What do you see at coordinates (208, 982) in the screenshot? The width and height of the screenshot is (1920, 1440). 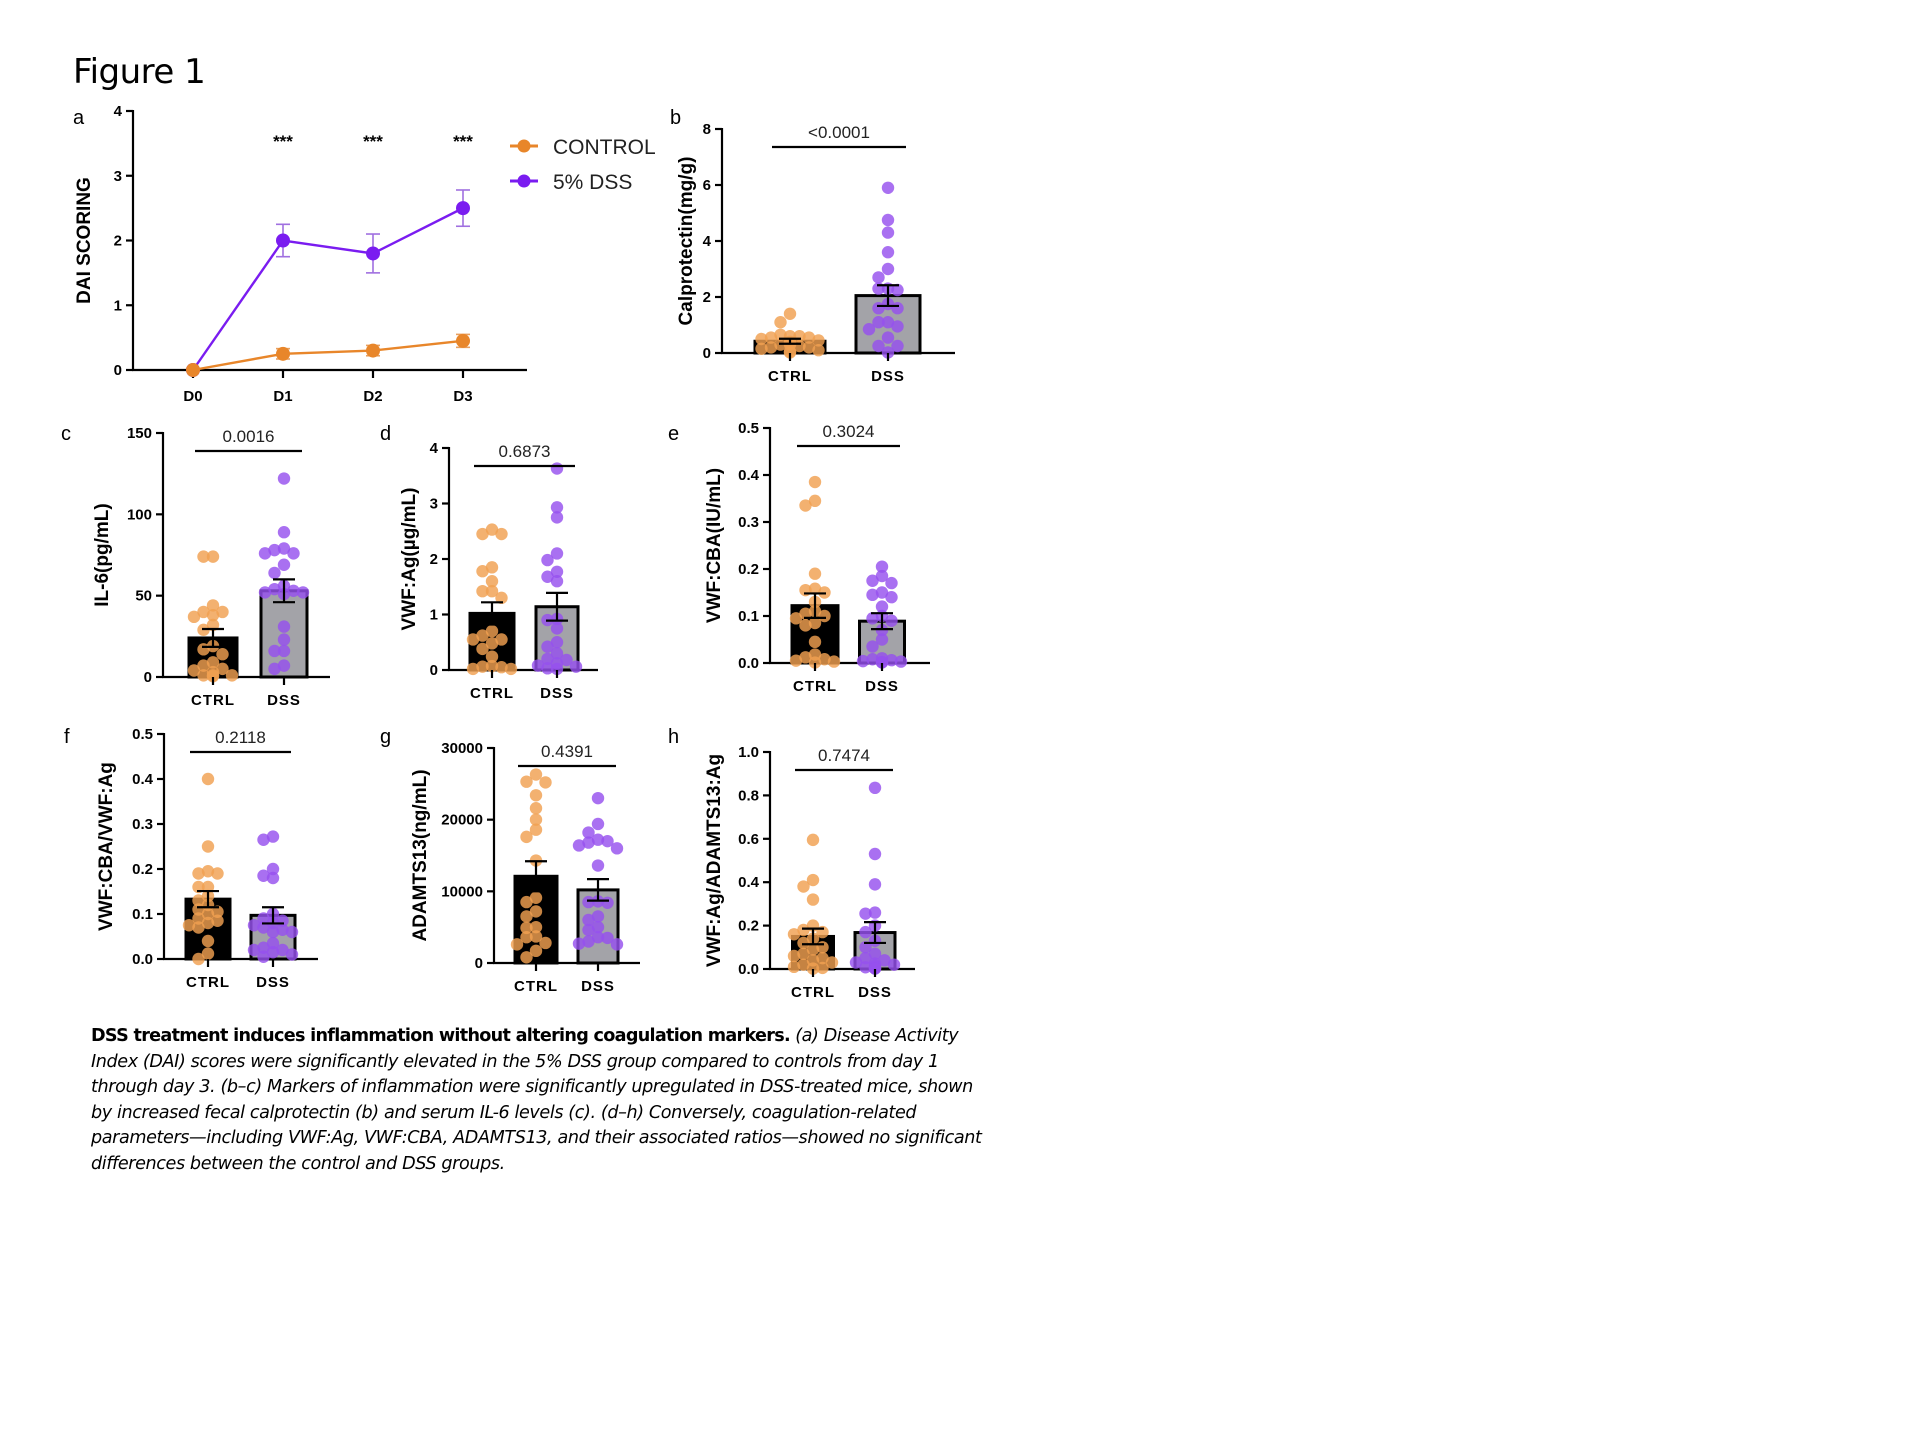 I see `x-tick-label: CTRL` at bounding box center [208, 982].